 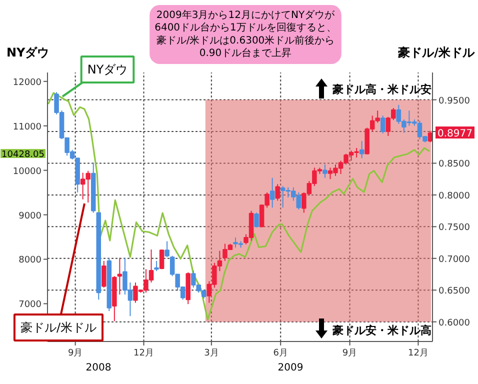 I want to click on y-tick-label: 8000, so click(x=30, y=261).